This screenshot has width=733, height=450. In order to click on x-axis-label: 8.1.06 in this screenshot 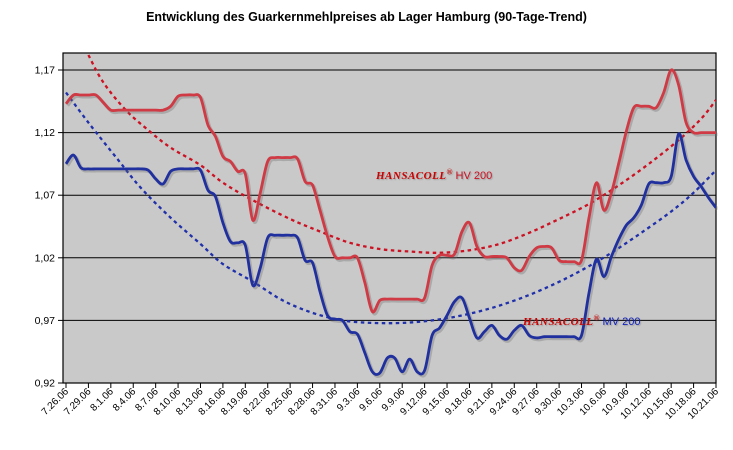, I will do `click(103, 400)`.